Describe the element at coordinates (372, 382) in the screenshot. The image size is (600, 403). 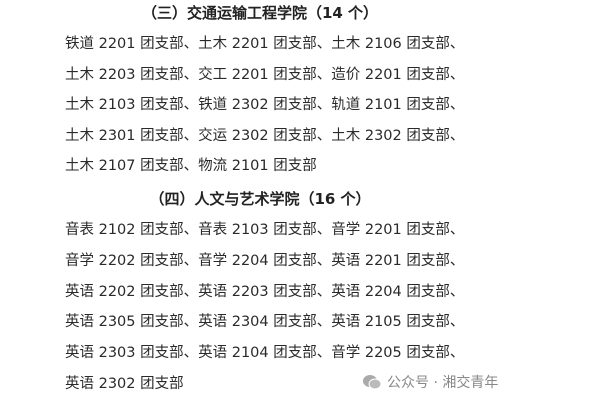
I see `wechat-icon` at that location.